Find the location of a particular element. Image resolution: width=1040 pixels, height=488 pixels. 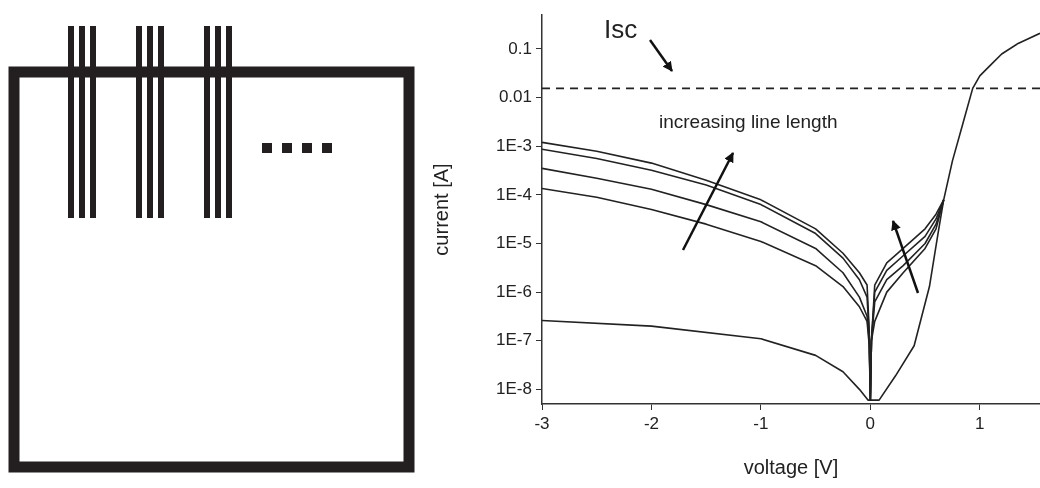

y-axis-title: current [A] is located at coordinates (440, 209).